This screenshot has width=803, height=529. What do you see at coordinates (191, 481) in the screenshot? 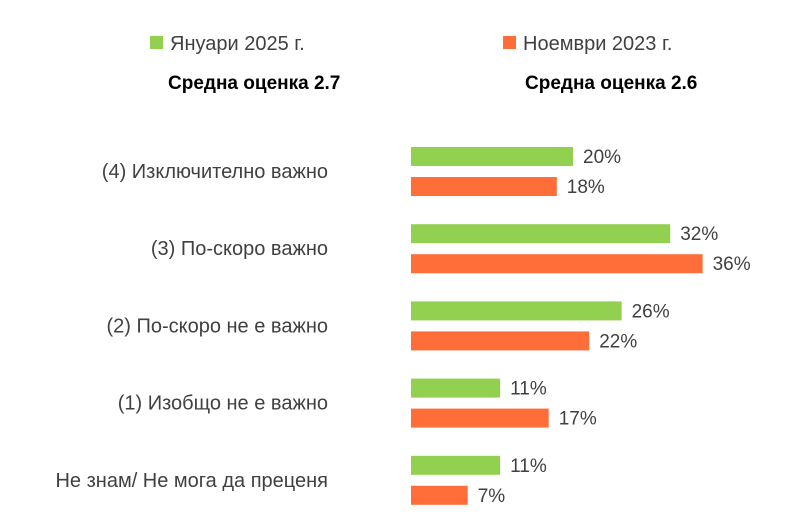
I see `category-label: Не знам/ Не мога да преценя` at bounding box center [191, 481].